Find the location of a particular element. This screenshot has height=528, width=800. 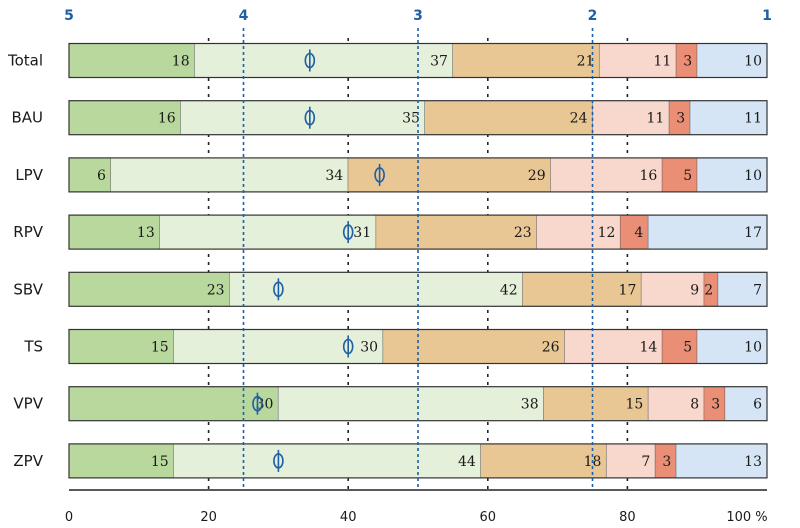

category-labels: Total BAU LPV RPV SBV TS VPV ZPV is located at coordinates (25, 261).